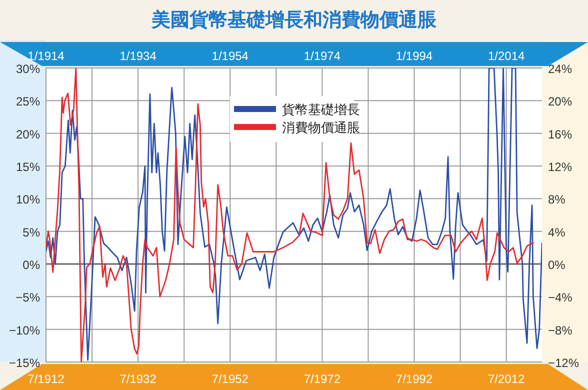  Describe the element at coordinates (28, 134) in the screenshot. I see `y-tick-label: 20%` at that location.